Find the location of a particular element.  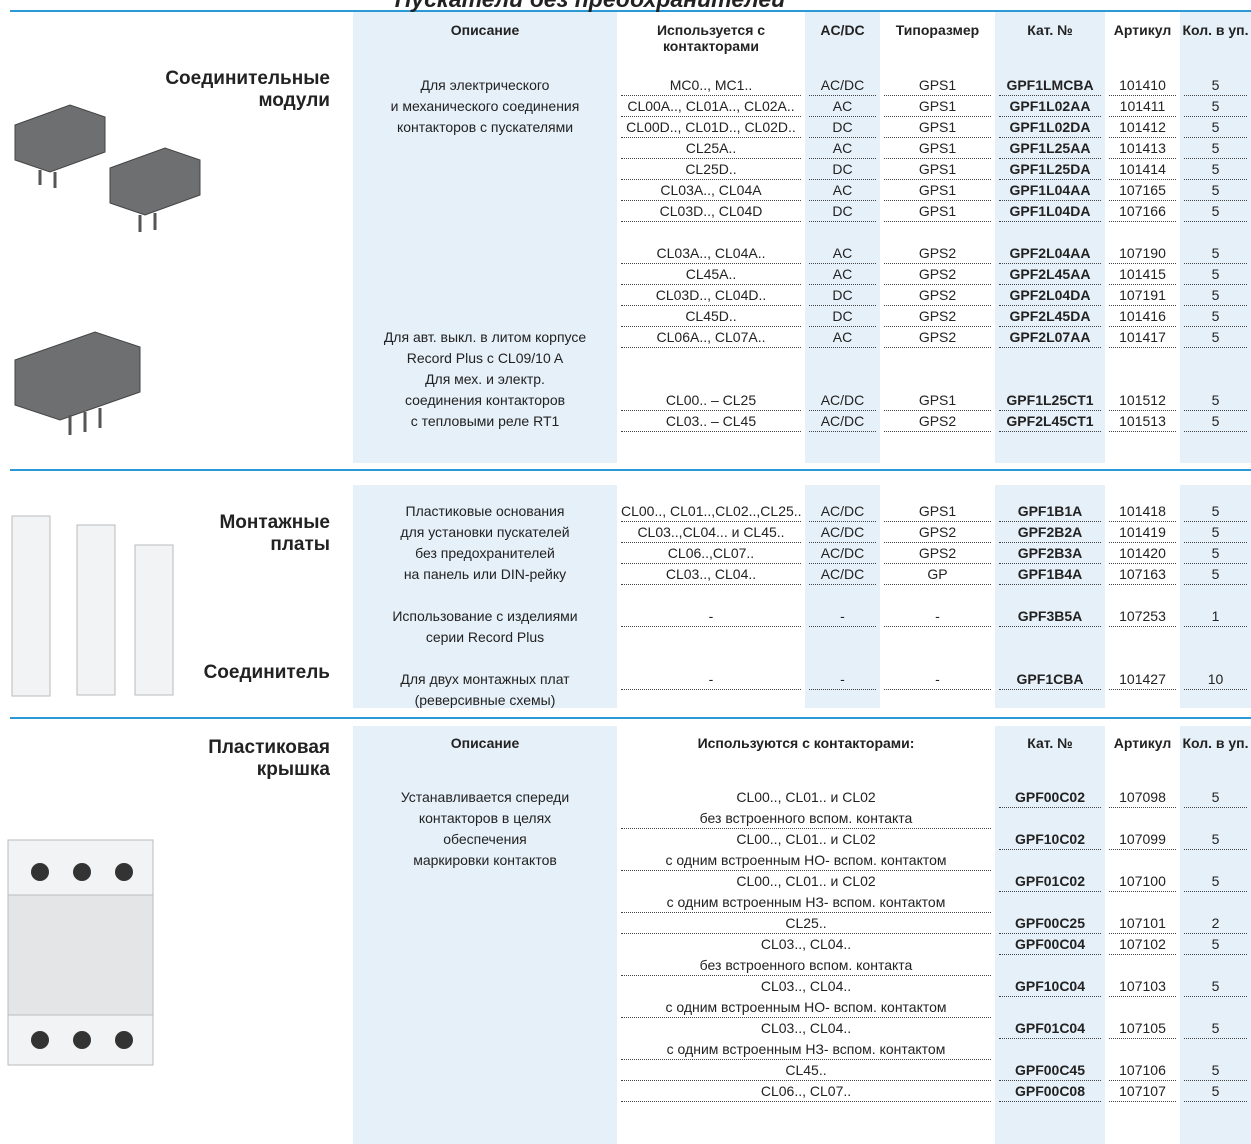

section-label: платы is located at coordinates (300, 544).